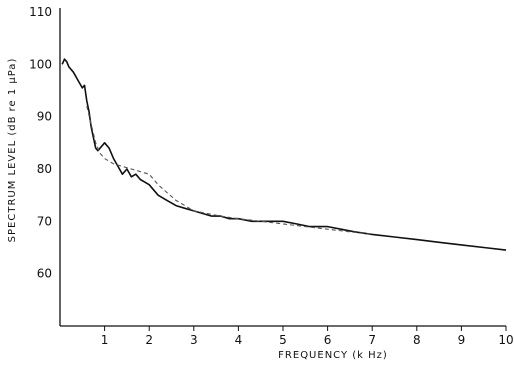  I want to click on x-tick-label: 6, so click(328, 340).